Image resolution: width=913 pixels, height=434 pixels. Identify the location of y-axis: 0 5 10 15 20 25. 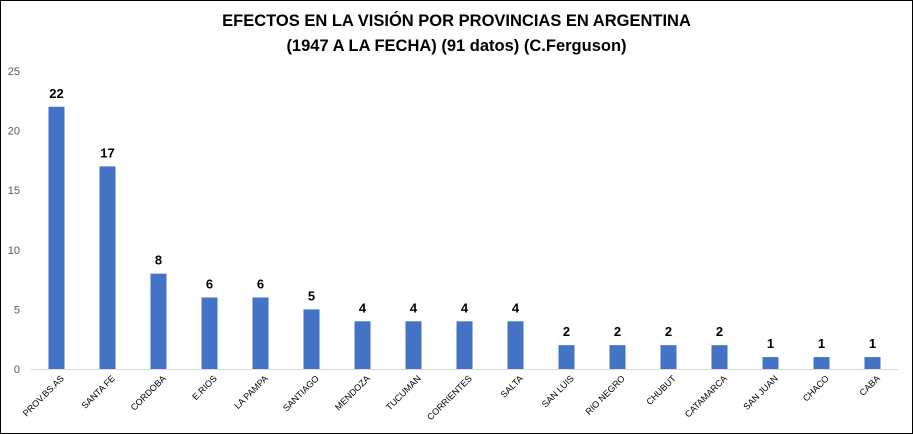
(14, 221).